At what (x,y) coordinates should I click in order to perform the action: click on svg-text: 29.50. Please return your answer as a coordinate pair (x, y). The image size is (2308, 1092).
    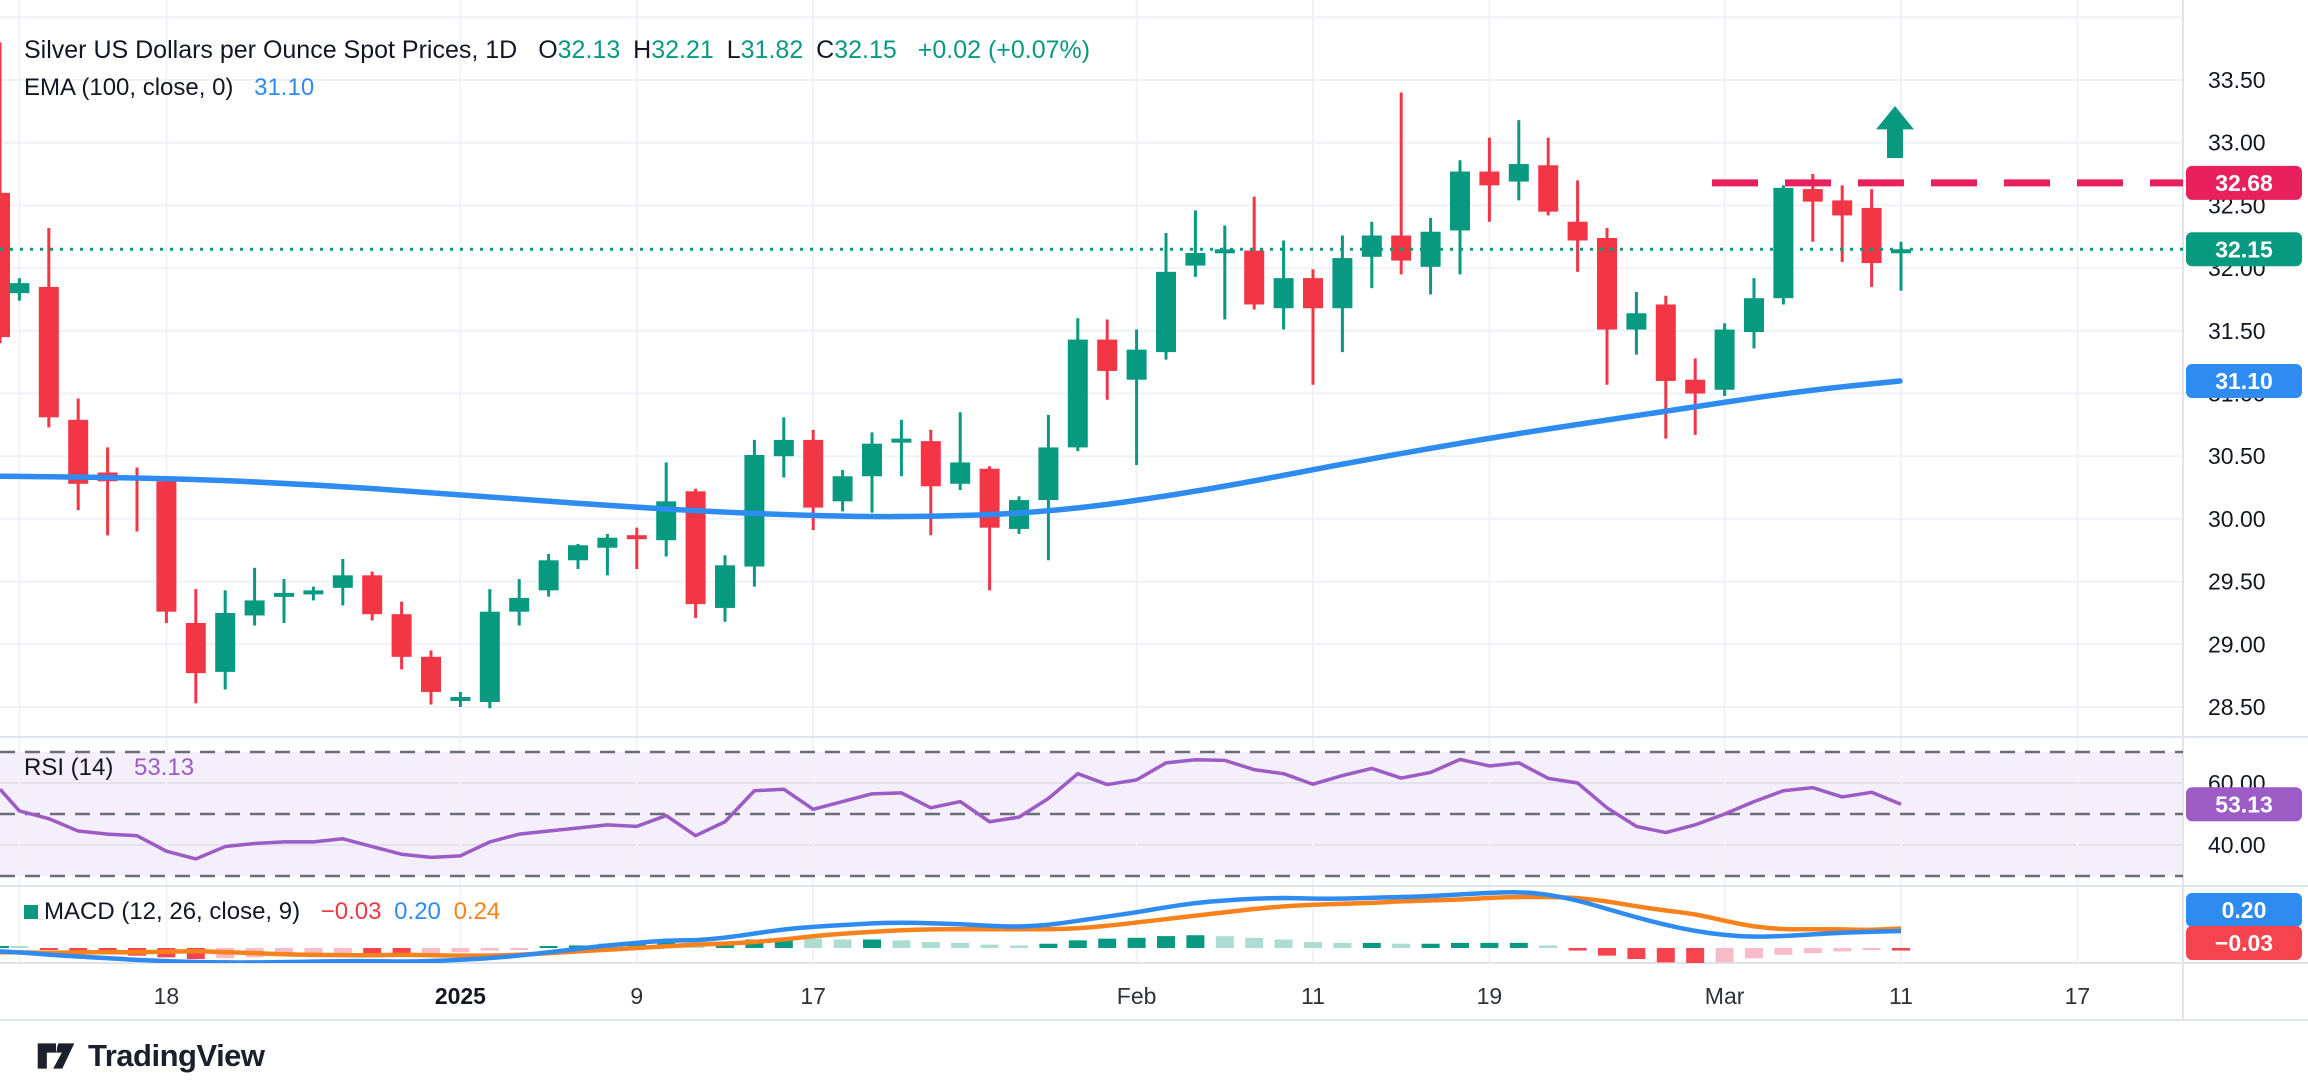
    Looking at the image, I should click on (2237, 582).